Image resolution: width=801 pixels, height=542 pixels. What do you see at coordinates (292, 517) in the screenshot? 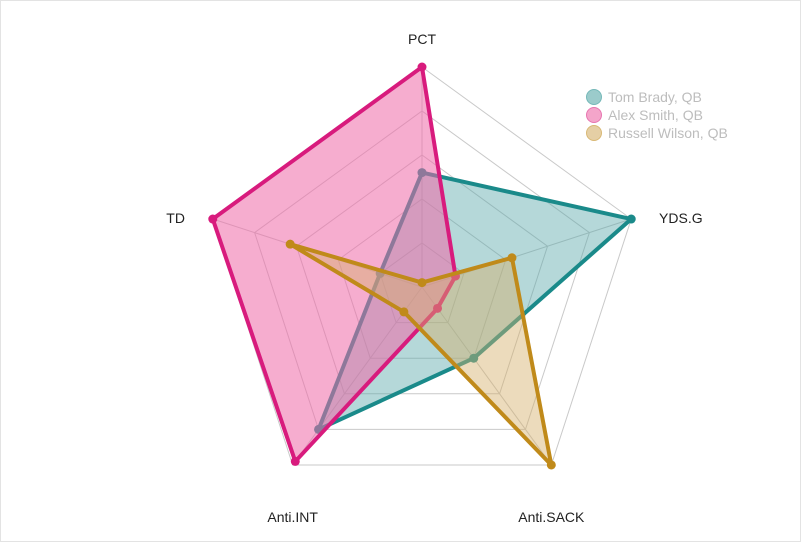
I see `axis-label: Anti.INT` at bounding box center [292, 517].